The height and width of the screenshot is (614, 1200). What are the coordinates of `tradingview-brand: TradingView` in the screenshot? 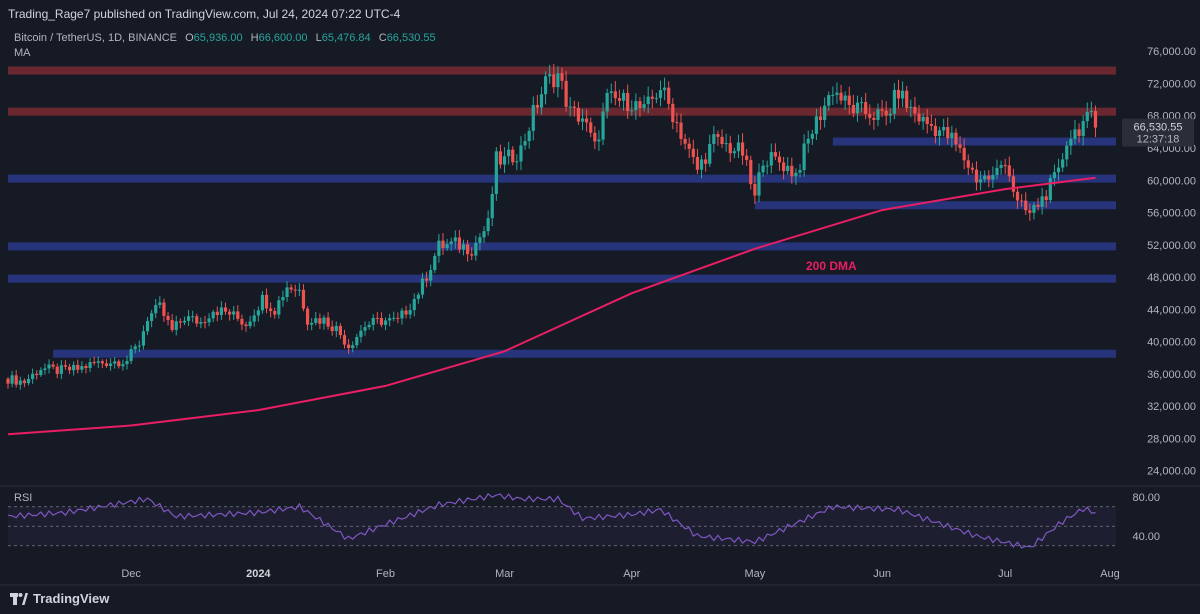 It's located at (59, 598).